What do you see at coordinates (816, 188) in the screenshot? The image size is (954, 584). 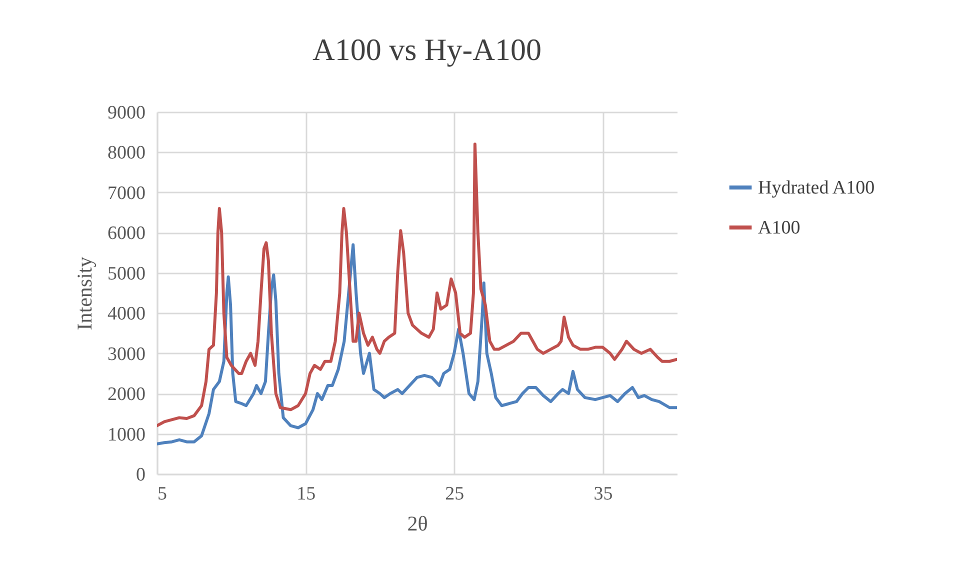 I see `legend-label: Hydrated A100` at bounding box center [816, 188].